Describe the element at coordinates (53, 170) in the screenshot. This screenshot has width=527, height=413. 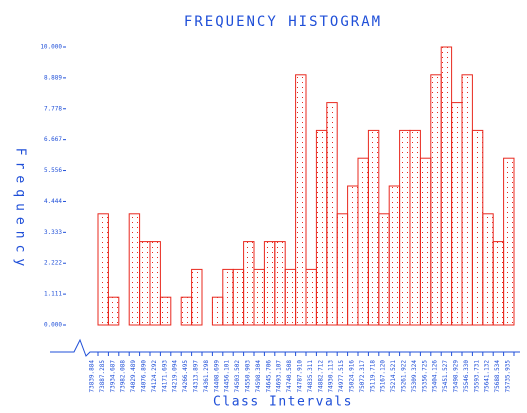
I see `y-tick-label: 5.556` at that location.